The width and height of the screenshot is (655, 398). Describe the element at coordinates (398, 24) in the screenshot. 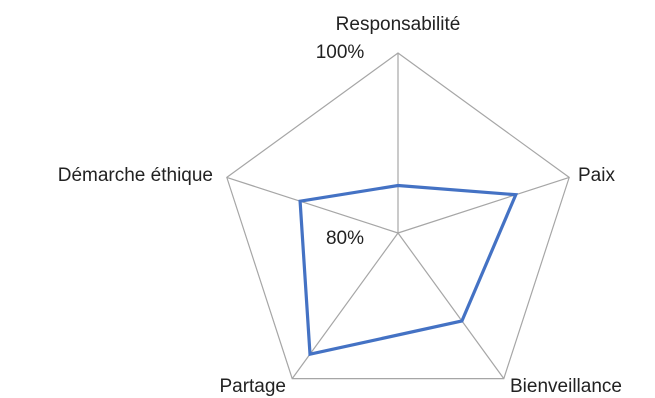

I see `category-label-responsabilite: Responsabilité` at that location.